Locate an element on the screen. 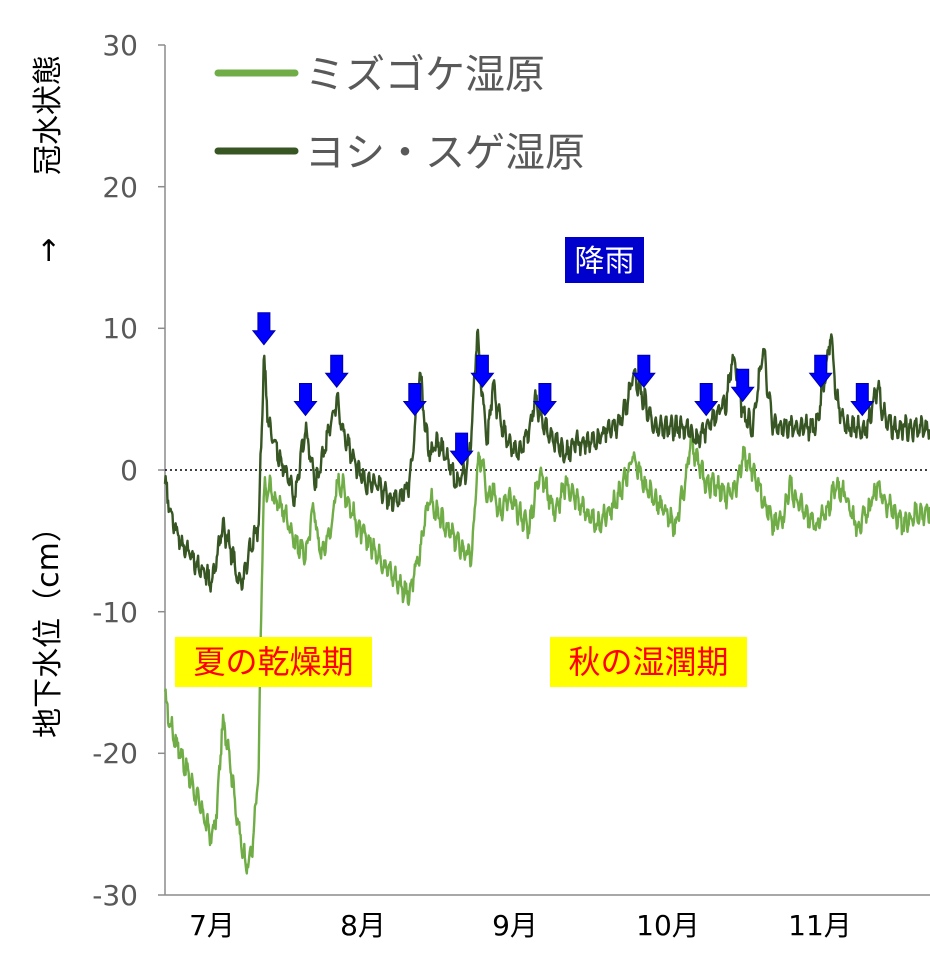 Image resolution: width=930 pixels, height=960 pixels. legend-label-reed-sedge: ヨシ・スゲ湿原 is located at coordinates (445, 153).